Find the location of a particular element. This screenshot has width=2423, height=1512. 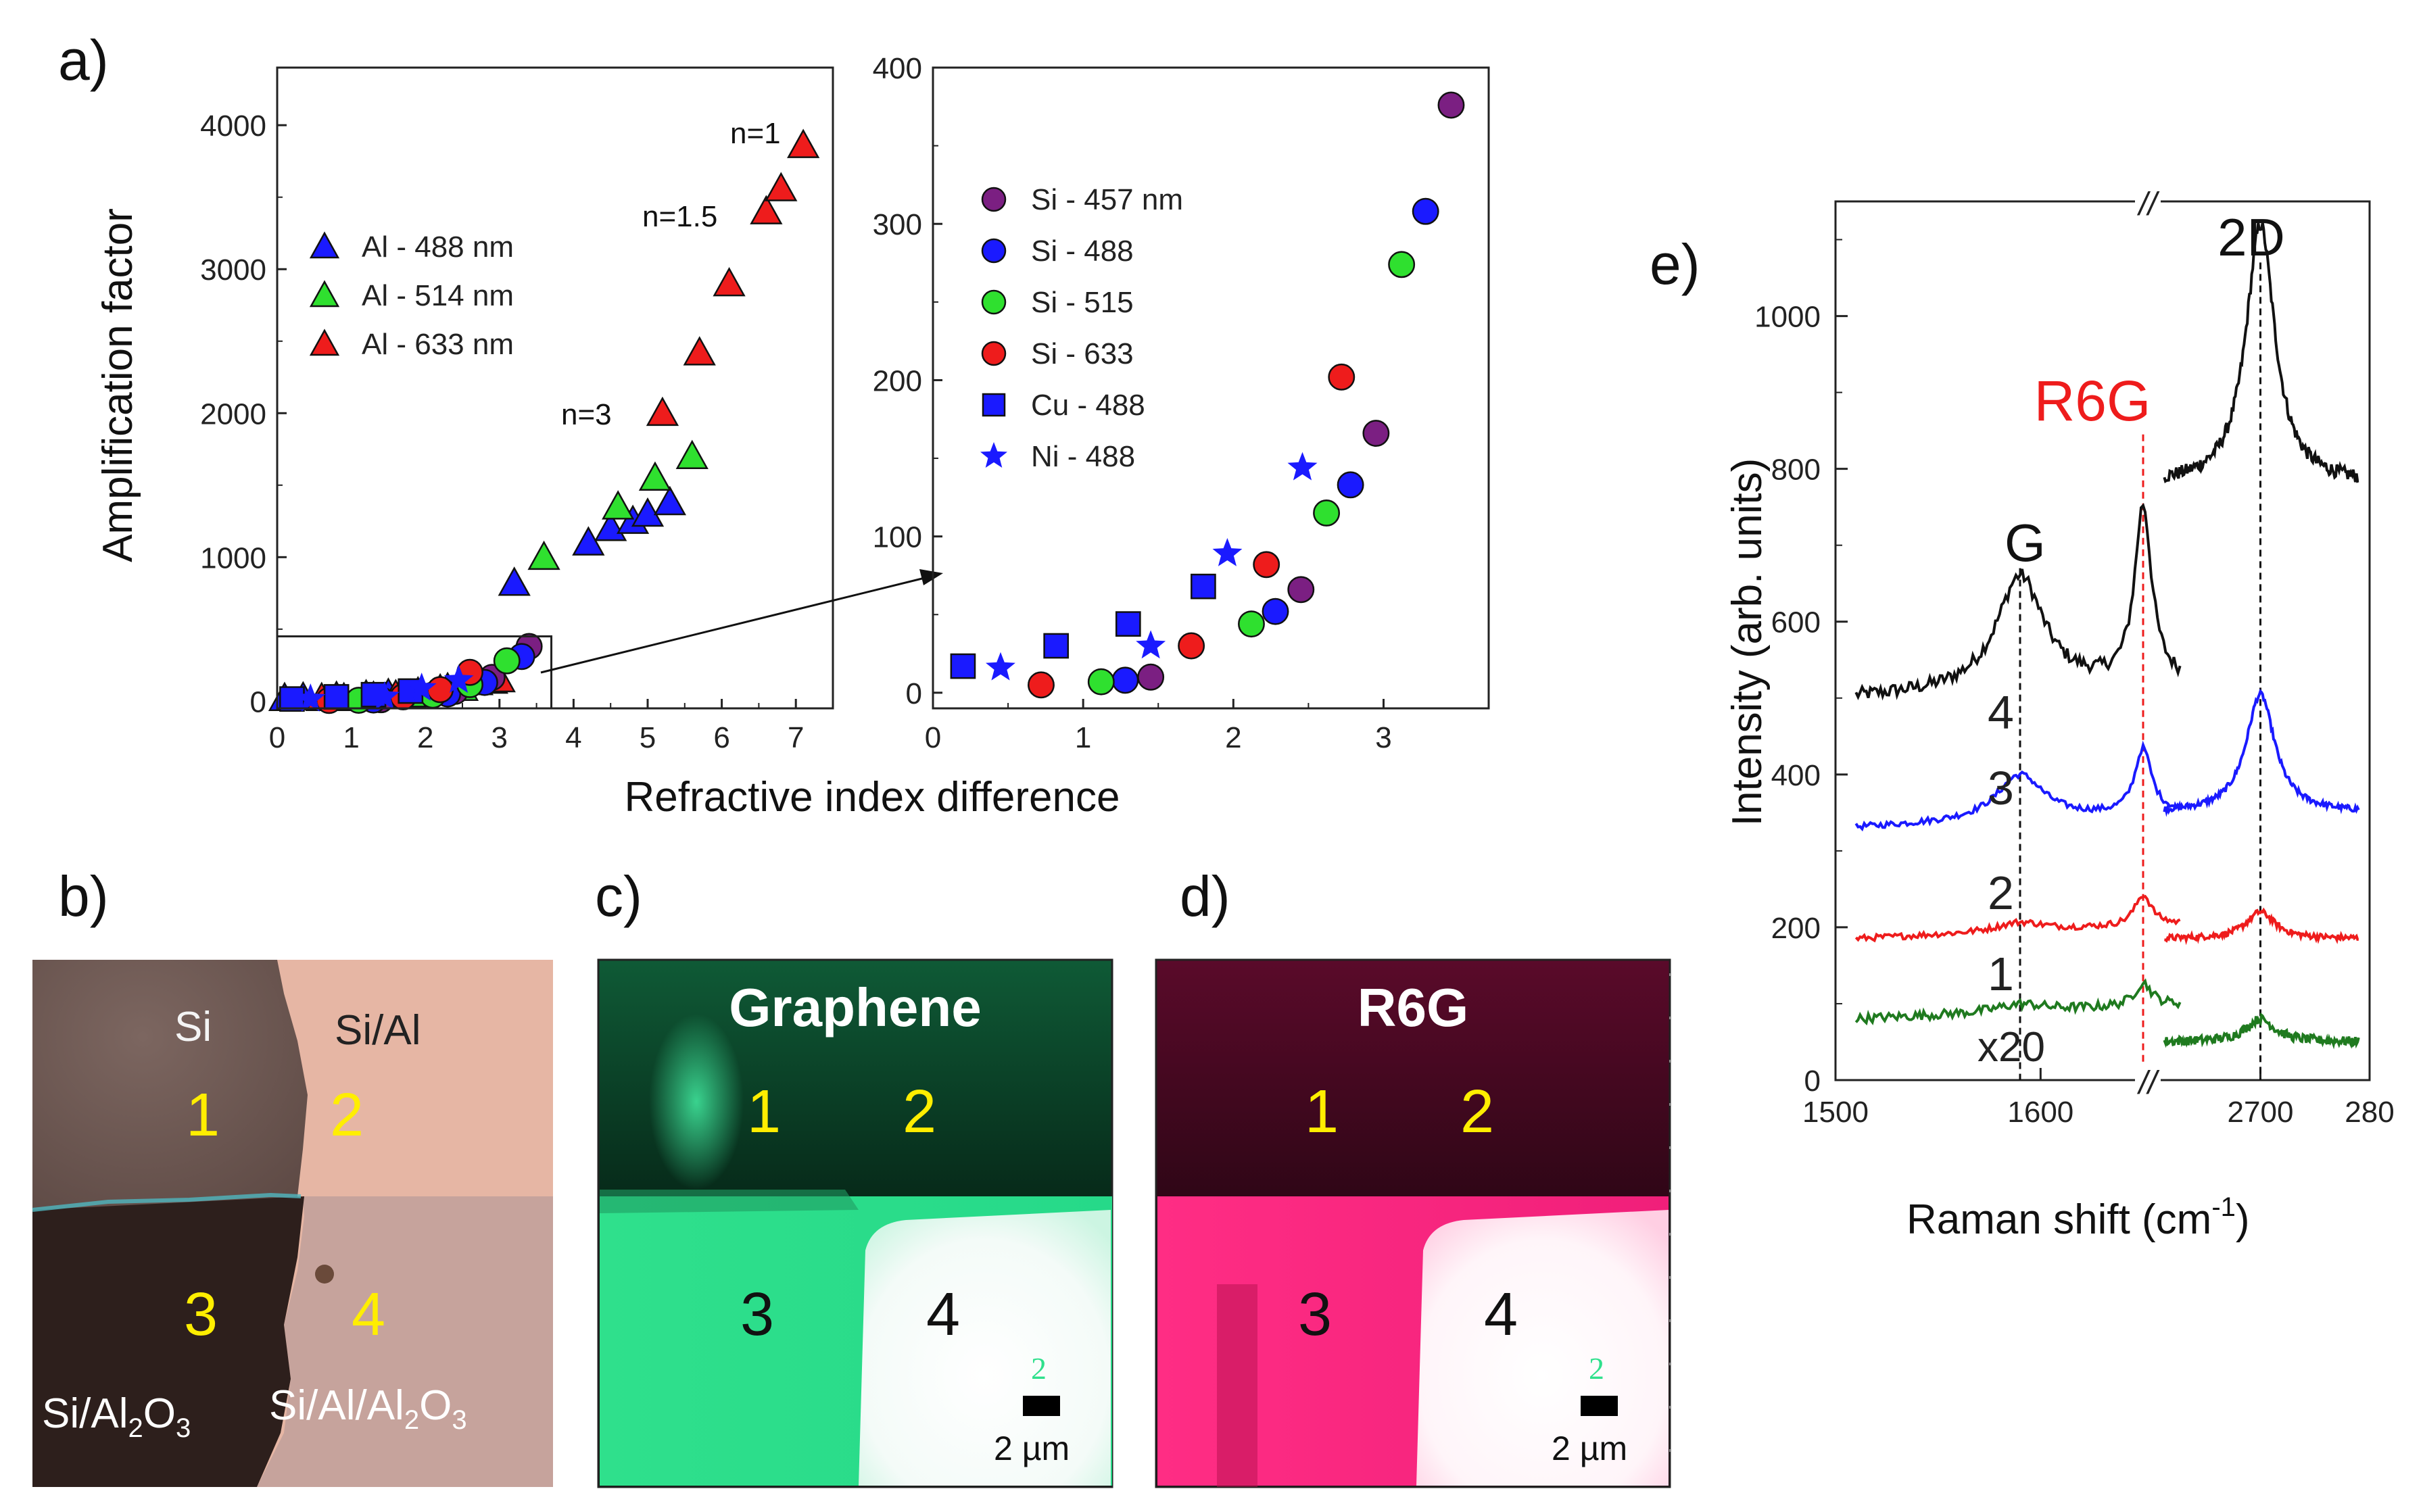

legend-label: Si - 633 is located at coordinates (1082, 353).